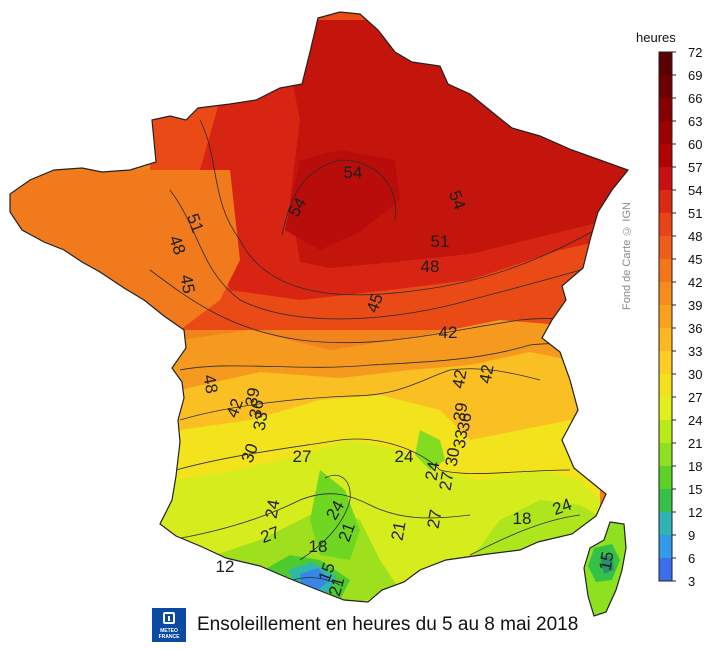 This screenshot has height=649, width=715. I want to click on legend-tick-label: 33, so click(695, 351).